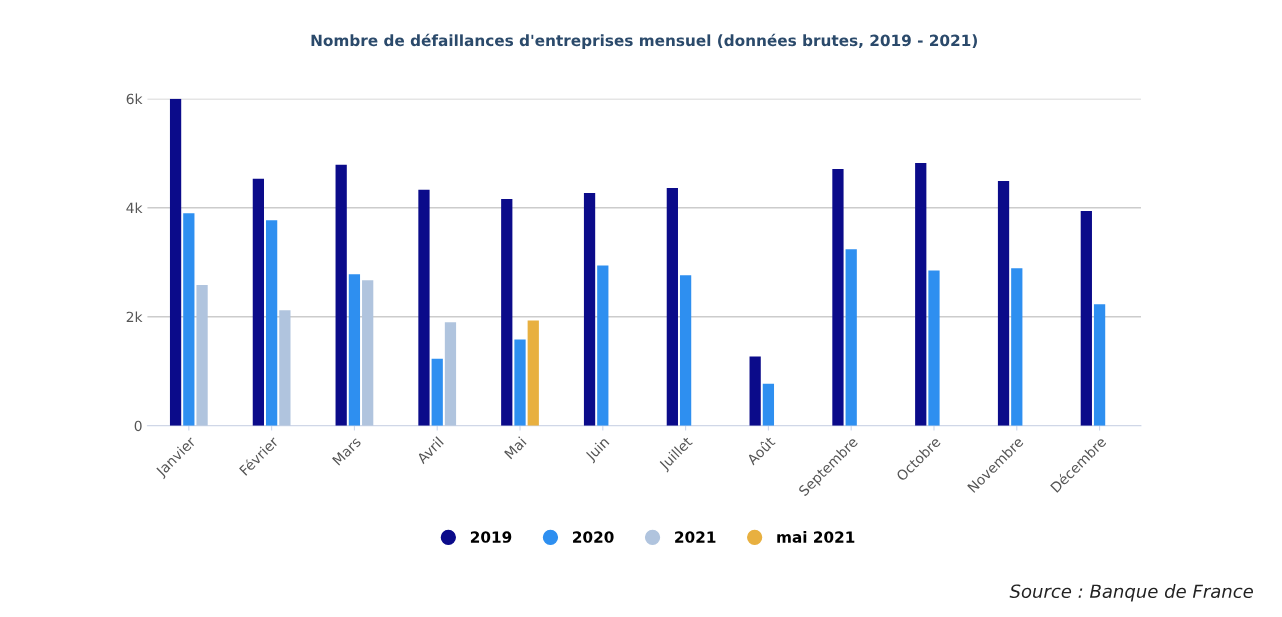  I want to click on legend-label: 2021, so click(695, 537).